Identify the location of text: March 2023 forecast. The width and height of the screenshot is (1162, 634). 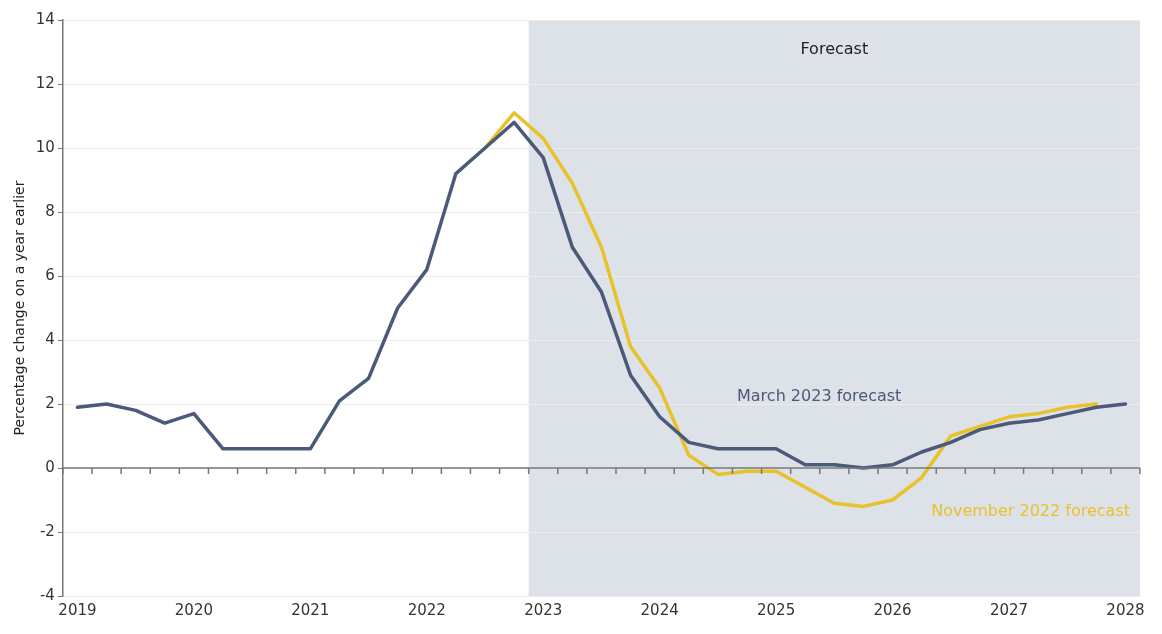
(819, 395).